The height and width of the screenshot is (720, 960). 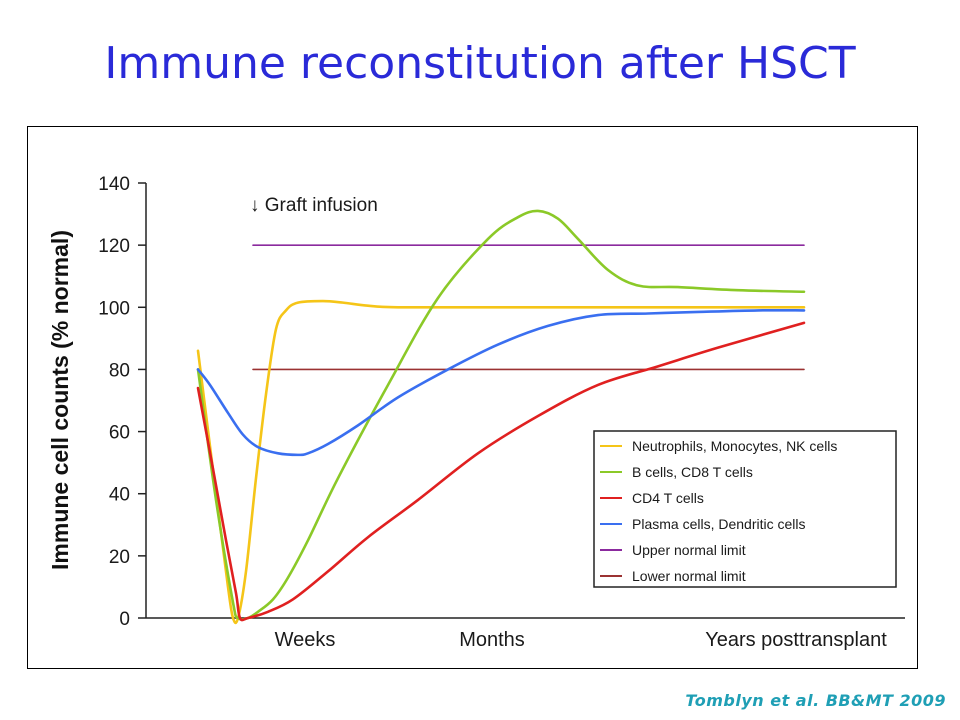 I want to click on slide-title: Immune reconstitution after HSCT, so click(x=480, y=63).